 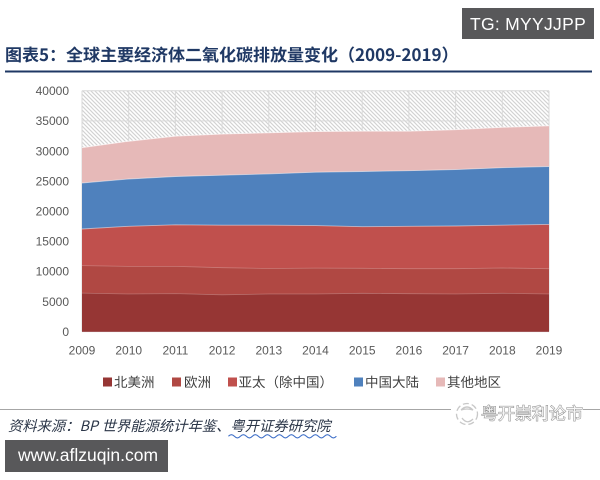 What do you see at coordinates (53, 181) in the screenshot?
I see `svg-text: 25000` at bounding box center [53, 181].